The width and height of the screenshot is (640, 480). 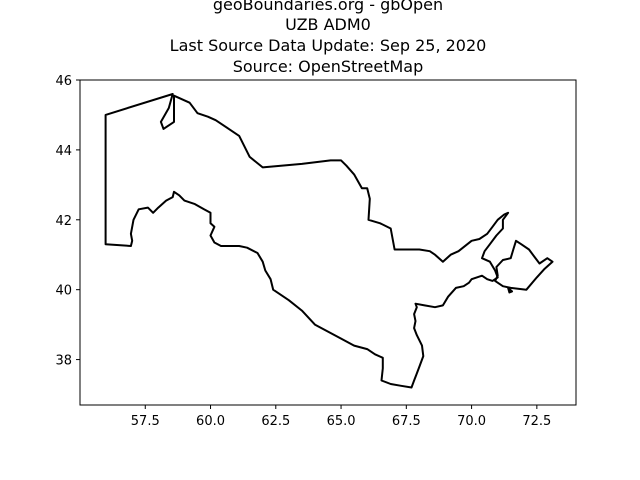 I want to click on y-tick-label: 38, so click(x=63, y=361).